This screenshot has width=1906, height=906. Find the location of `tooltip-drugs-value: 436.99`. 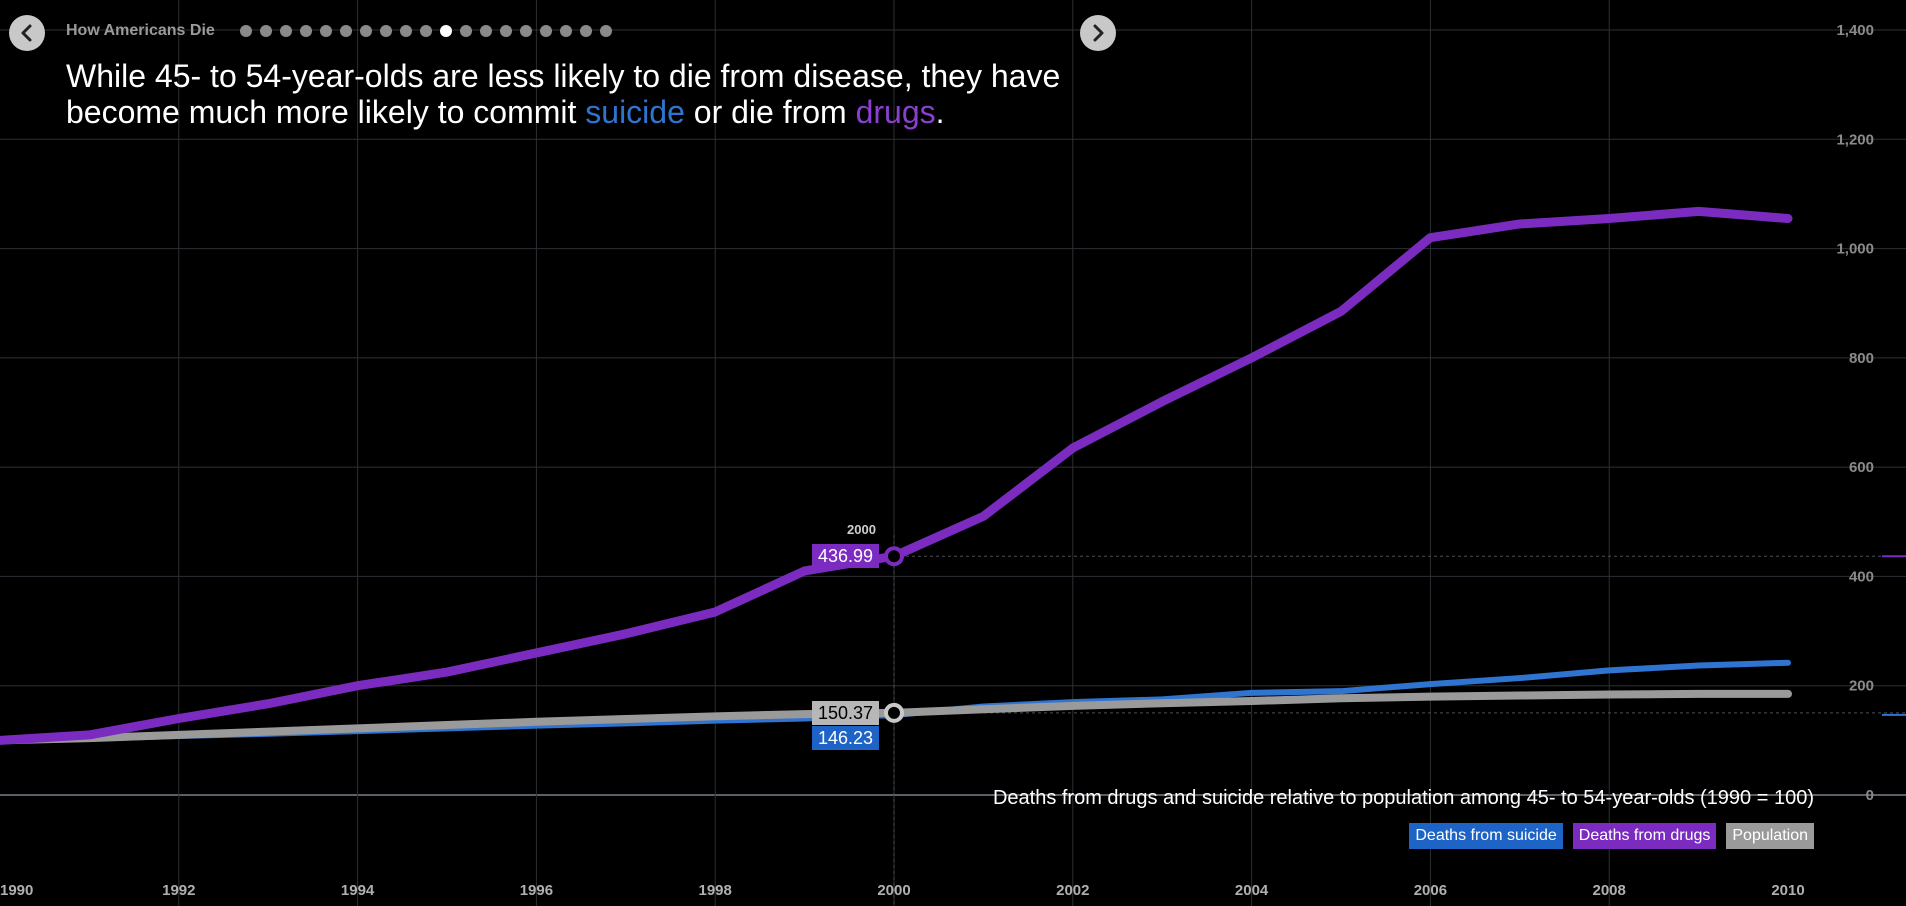

tooltip-drugs-value: 436.99 is located at coordinates (846, 556).